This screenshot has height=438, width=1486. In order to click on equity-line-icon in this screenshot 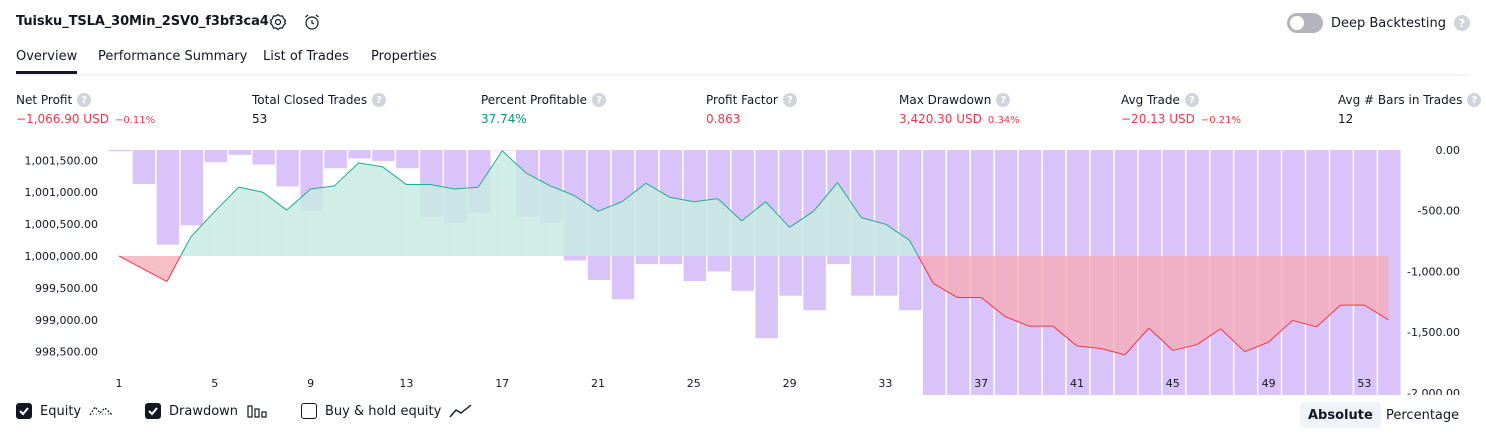, I will do `click(101, 410)`.